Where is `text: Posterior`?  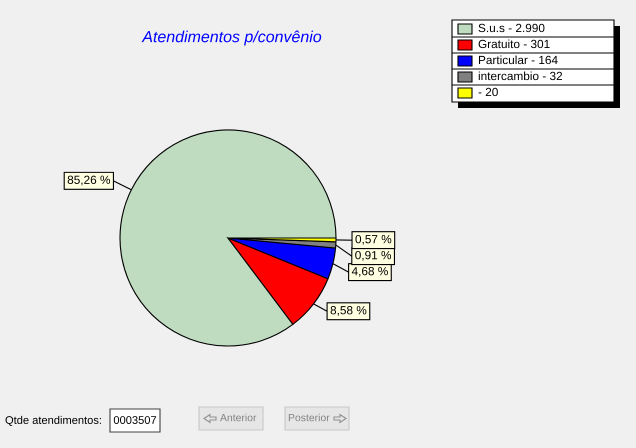 text: Posterior is located at coordinates (309, 418).